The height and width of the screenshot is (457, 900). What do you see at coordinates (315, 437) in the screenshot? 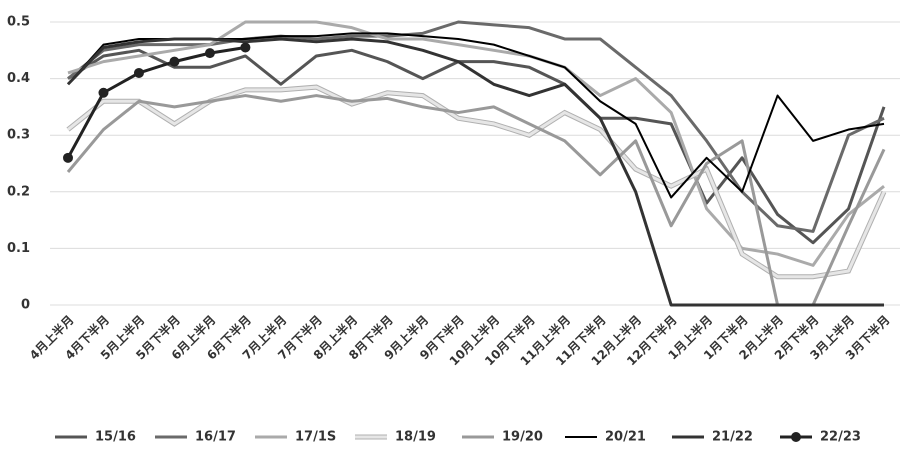
I see `legend-label: 17/1S` at bounding box center [315, 437].